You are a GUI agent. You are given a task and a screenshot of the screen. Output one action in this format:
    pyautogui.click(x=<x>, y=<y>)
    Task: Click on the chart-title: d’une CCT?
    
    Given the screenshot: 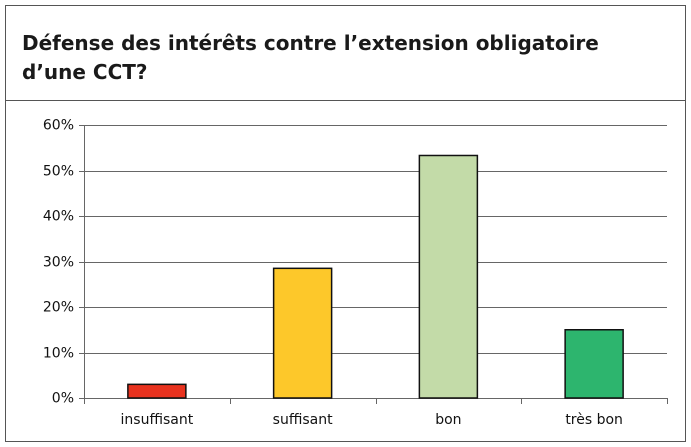 What is the action you would take?
    pyautogui.click(x=85, y=72)
    